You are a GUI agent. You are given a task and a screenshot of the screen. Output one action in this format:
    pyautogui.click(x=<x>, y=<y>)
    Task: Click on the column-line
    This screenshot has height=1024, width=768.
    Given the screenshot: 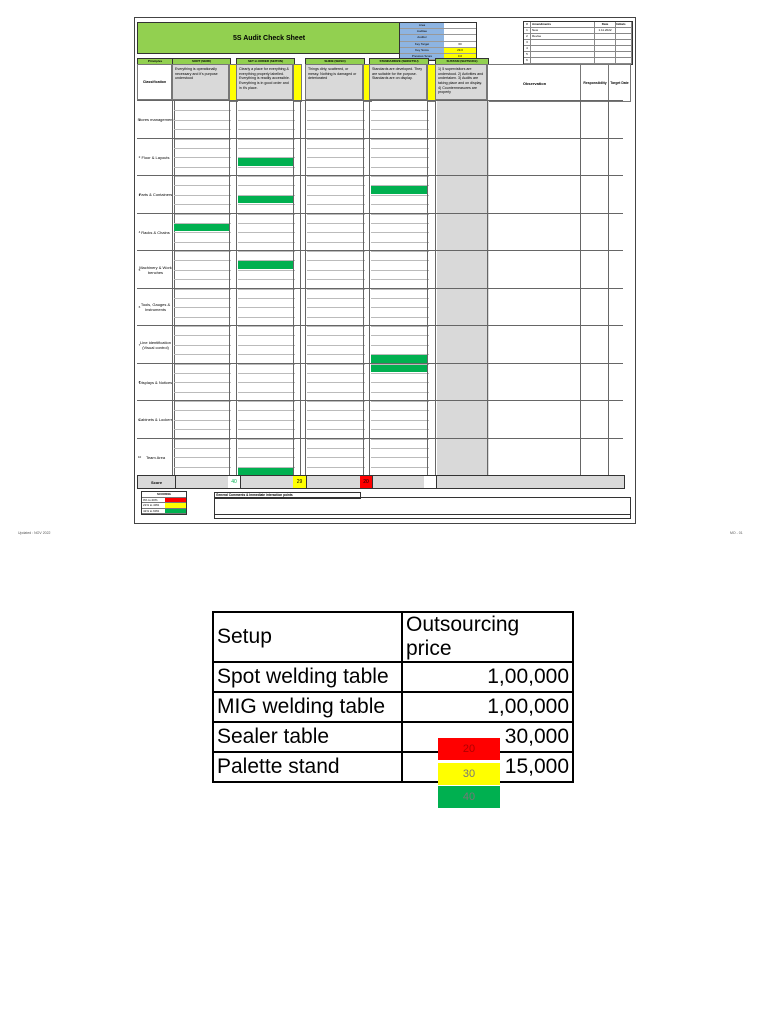 What is the action you would take?
    pyautogui.click(x=236, y=287)
    